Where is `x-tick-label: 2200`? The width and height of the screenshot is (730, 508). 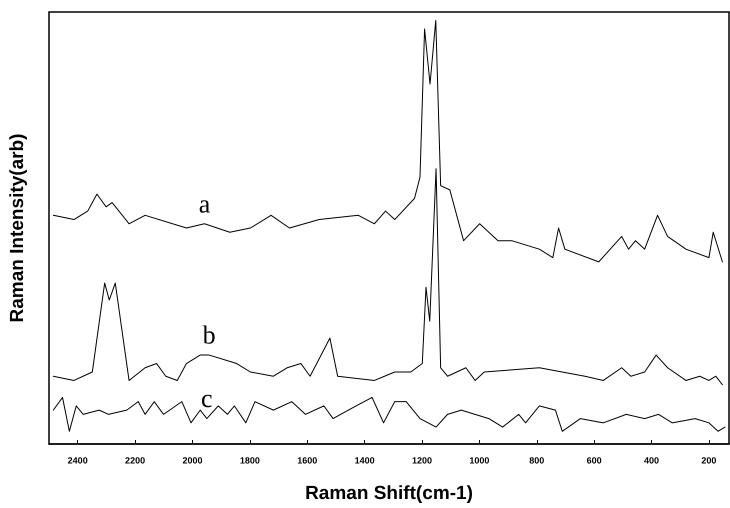
x-tick-label: 2200 is located at coordinates (135, 461).